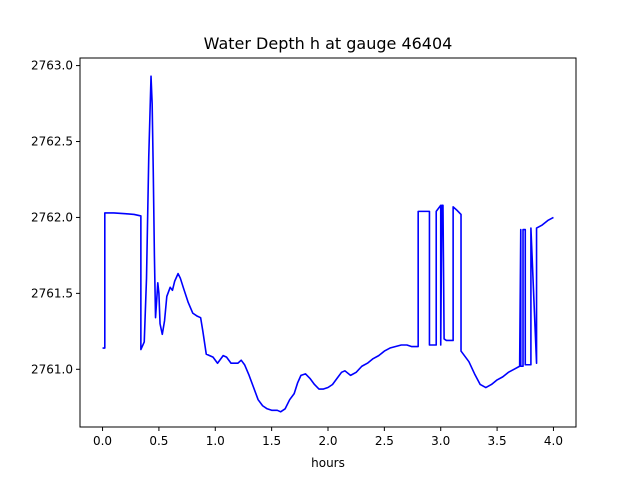  I want to click on x-axis: 0.0 0.5 1.0 1.5 2.0 2.5 3.0 3.5 4.0, so click(328, 437).